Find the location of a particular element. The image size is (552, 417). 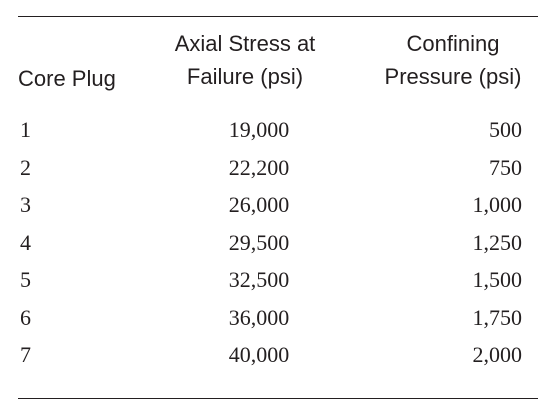

table-row: 1 19,000 500 is located at coordinates (276, 130).